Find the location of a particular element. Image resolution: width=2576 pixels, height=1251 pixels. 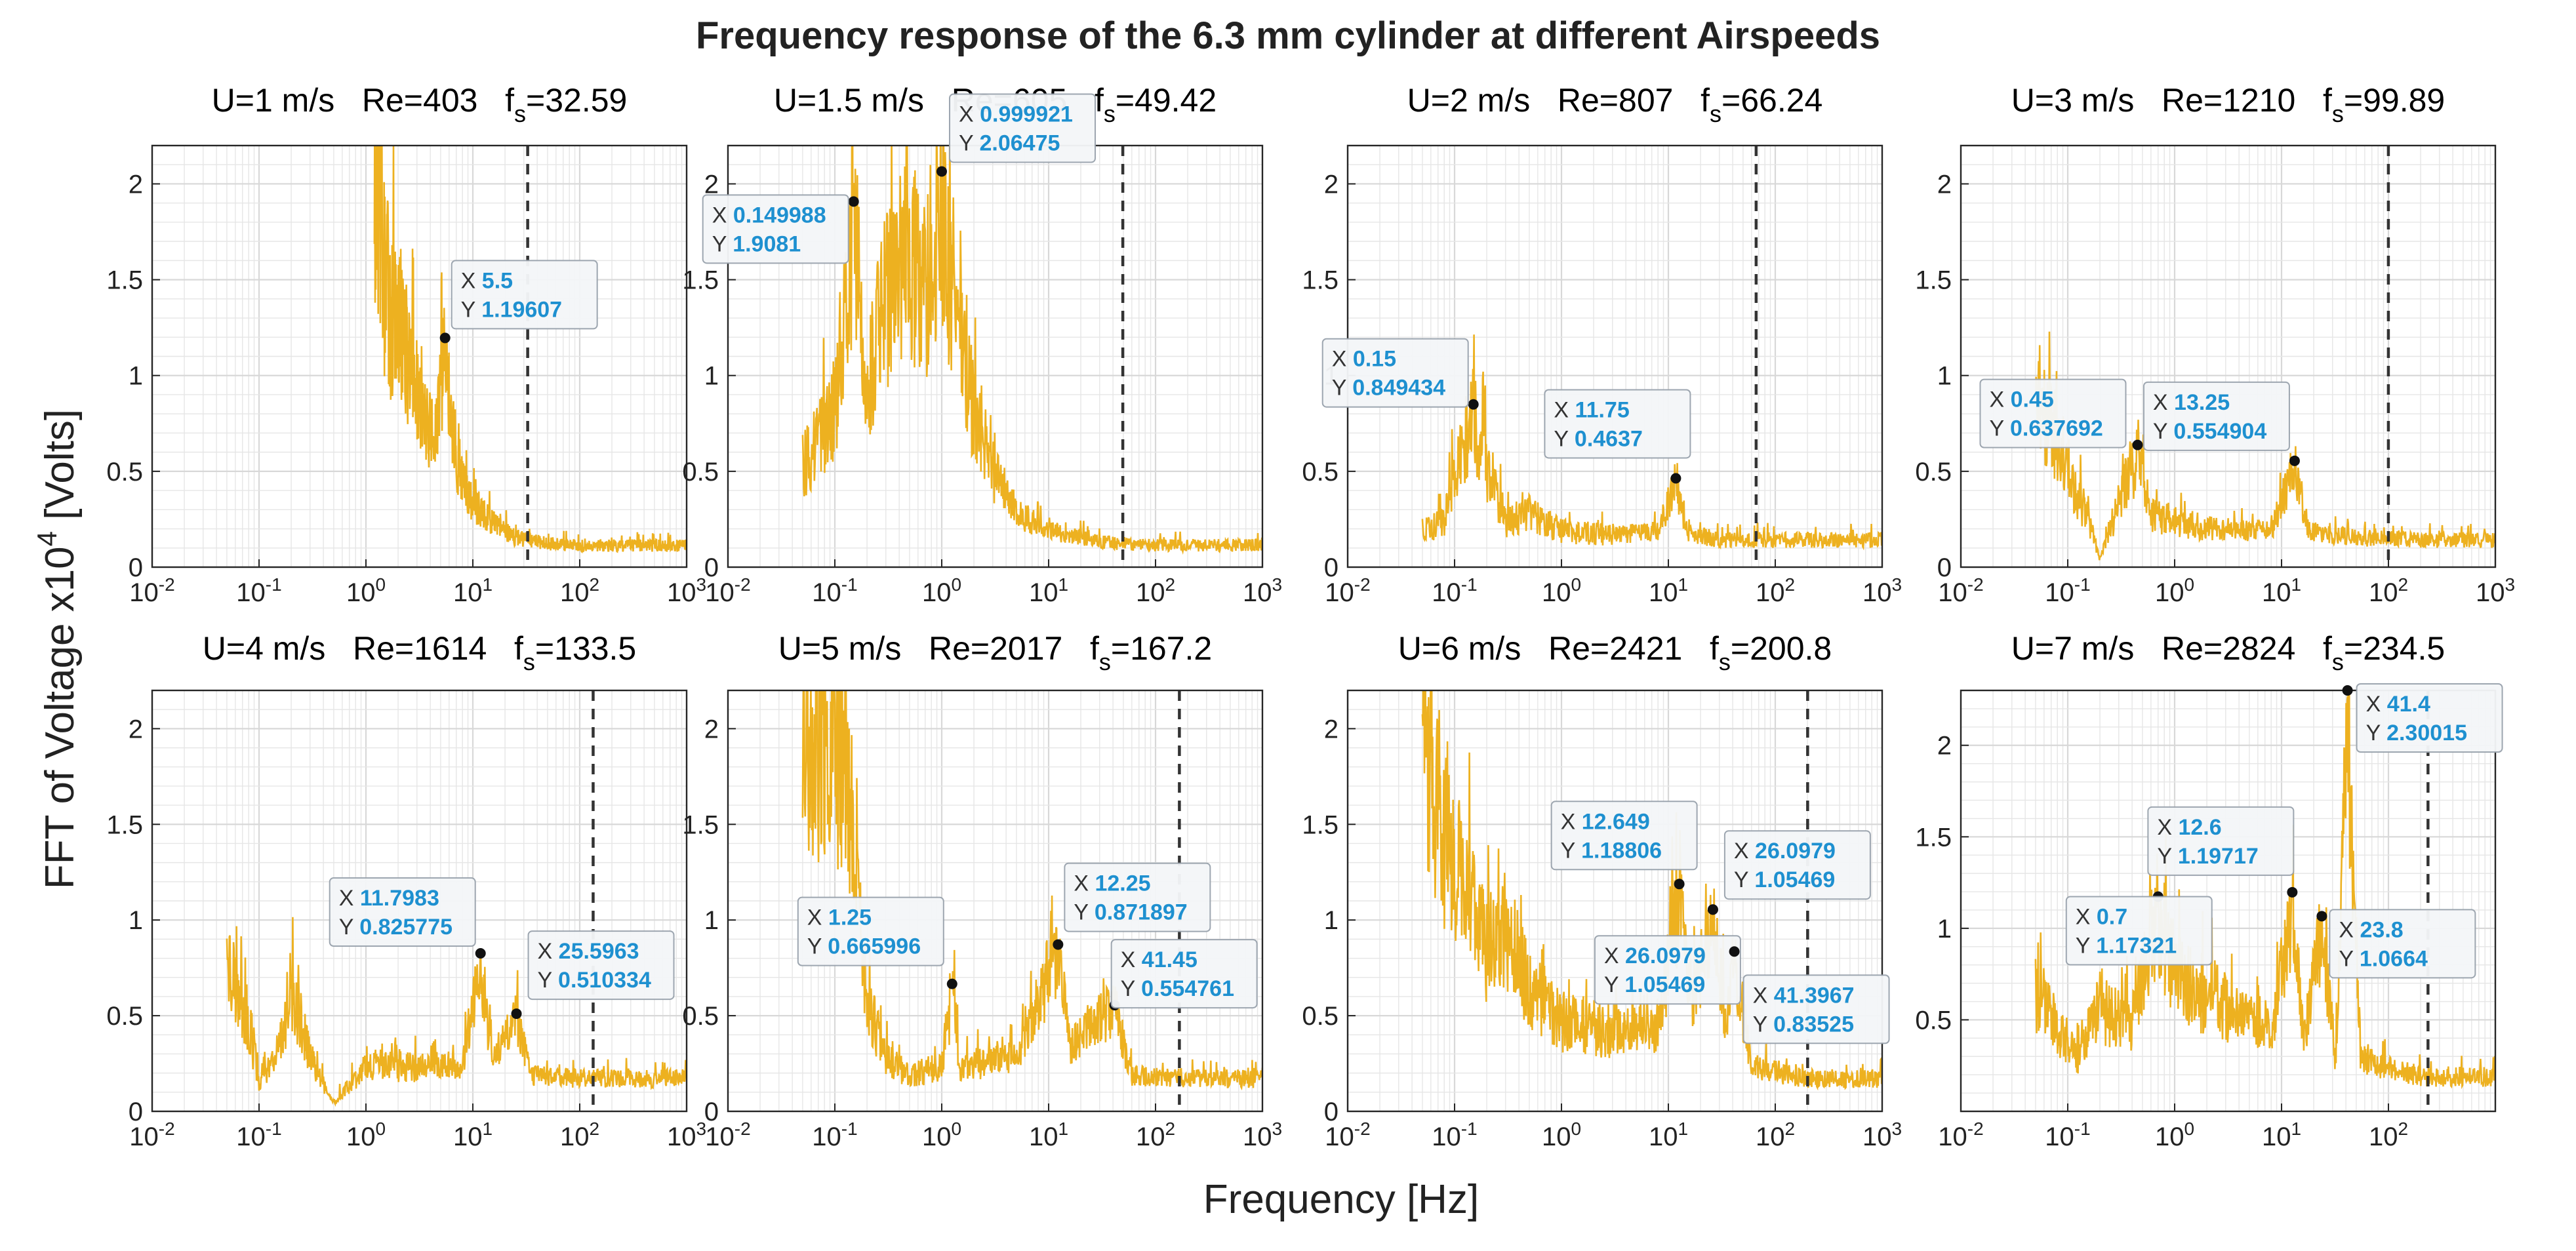

datatip: X 41.4Y 2.30015 is located at coordinates (2429, 718).